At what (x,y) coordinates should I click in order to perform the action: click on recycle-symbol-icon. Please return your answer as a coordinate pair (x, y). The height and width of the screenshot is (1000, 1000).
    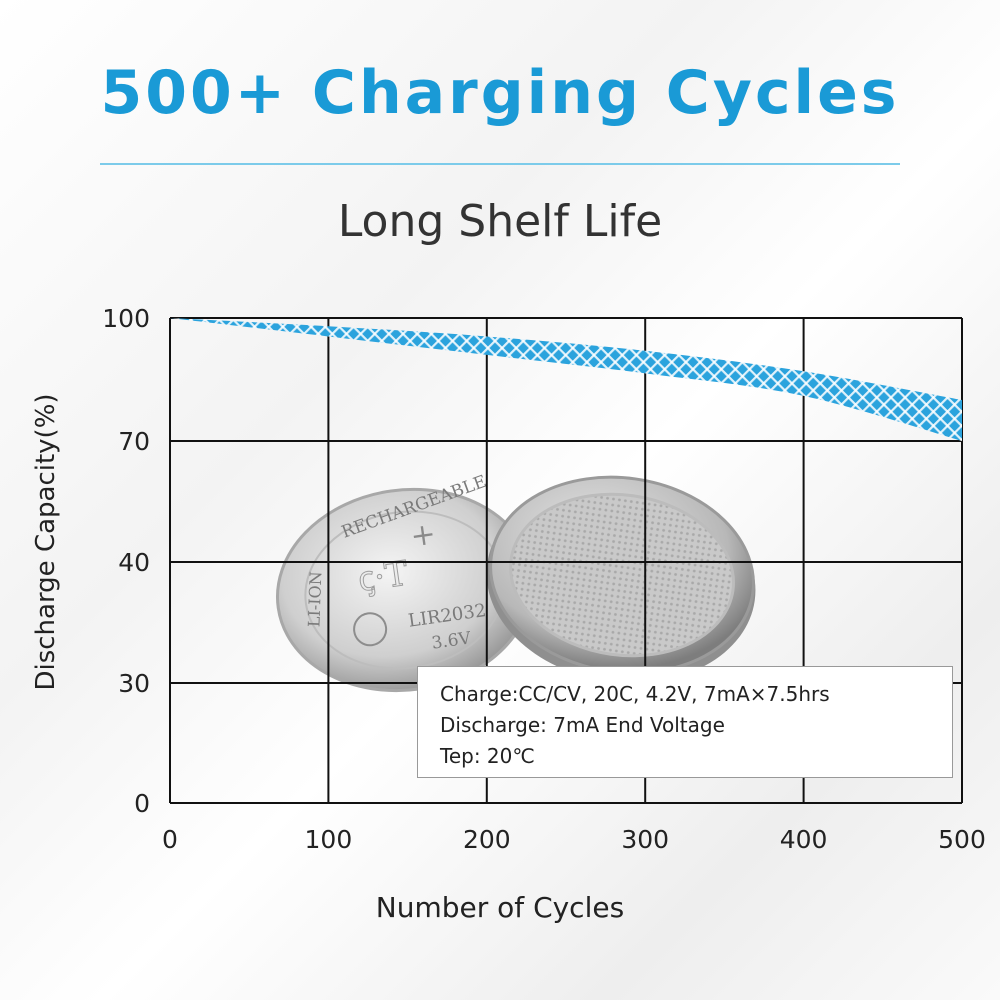
    Looking at the image, I should click on (370, 629).